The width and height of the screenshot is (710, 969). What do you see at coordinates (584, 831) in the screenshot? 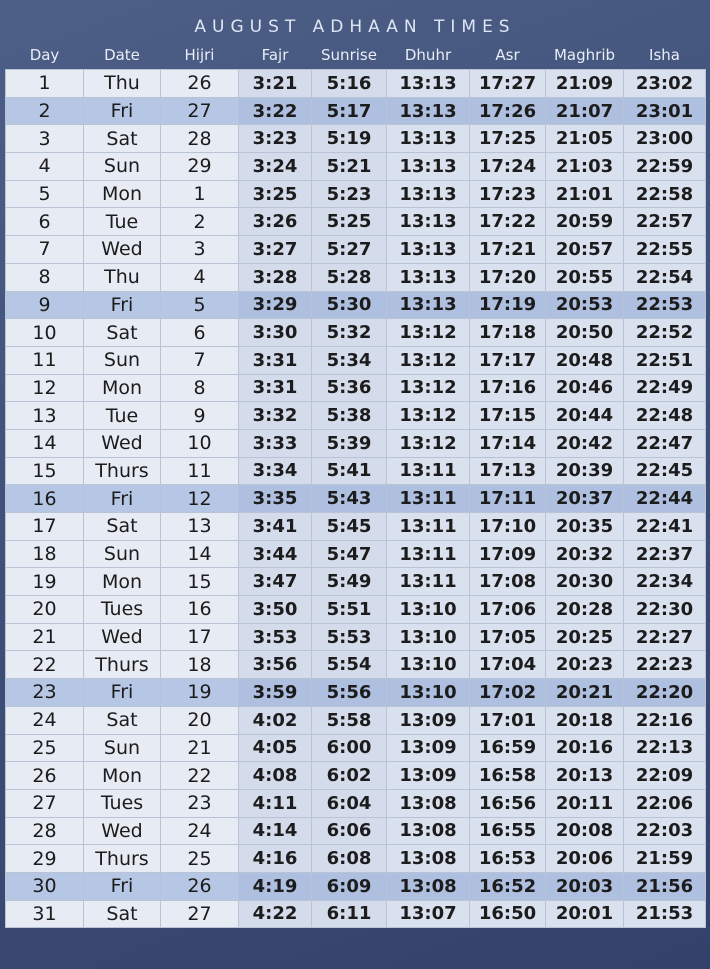
I see `cell-maghrib: 20:08` at bounding box center [584, 831].